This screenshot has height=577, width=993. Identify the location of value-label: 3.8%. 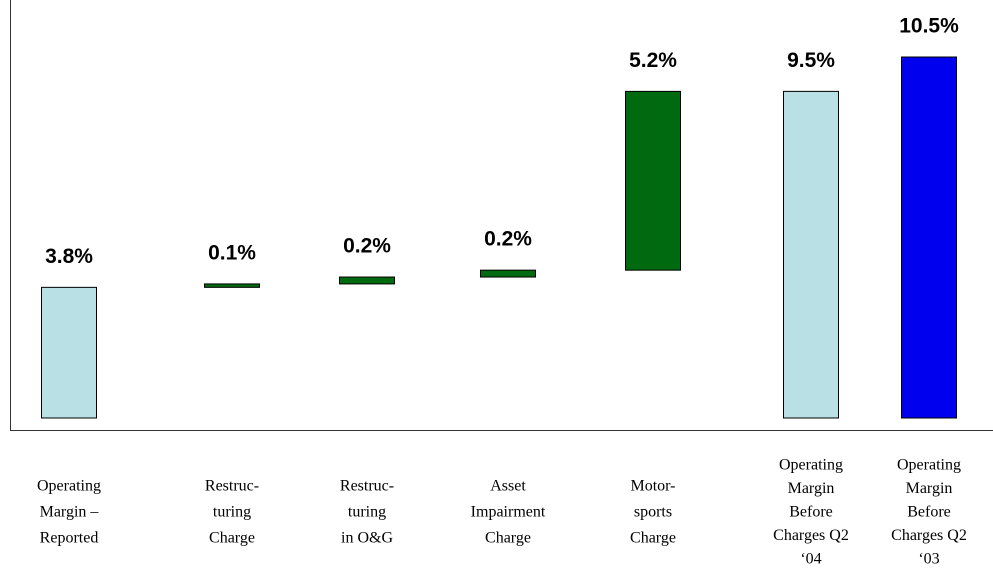
(69, 256).